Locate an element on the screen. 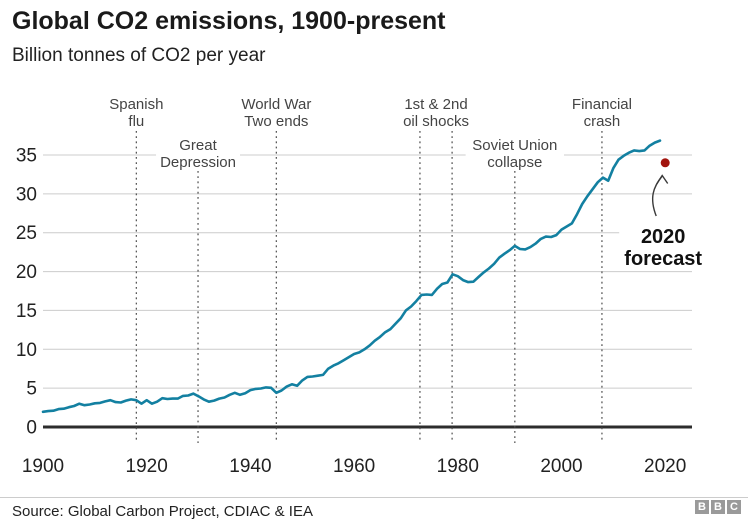 The width and height of the screenshot is (748, 528). annotation-label: oil shocks is located at coordinates (436, 121).